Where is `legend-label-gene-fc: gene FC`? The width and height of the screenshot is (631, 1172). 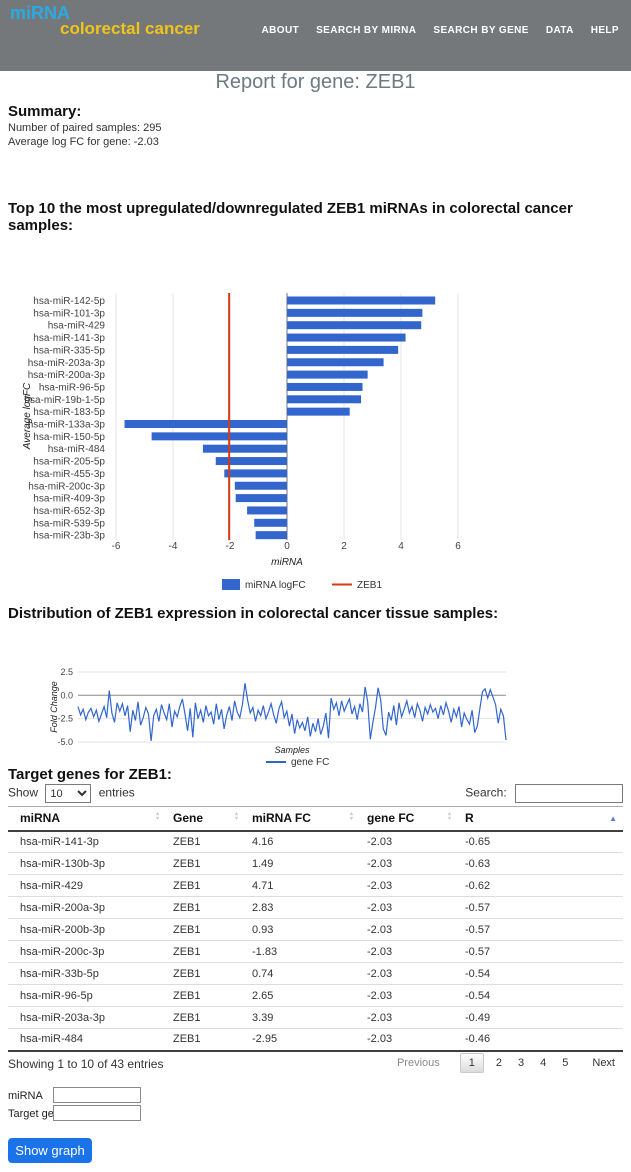 legend-label-gene-fc: gene FC is located at coordinates (310, 762).